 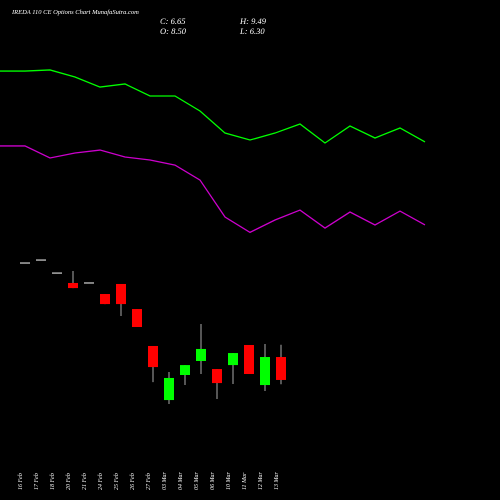 I want to click on x-tick-label: 04 Mar, so click(x=180, y=481).